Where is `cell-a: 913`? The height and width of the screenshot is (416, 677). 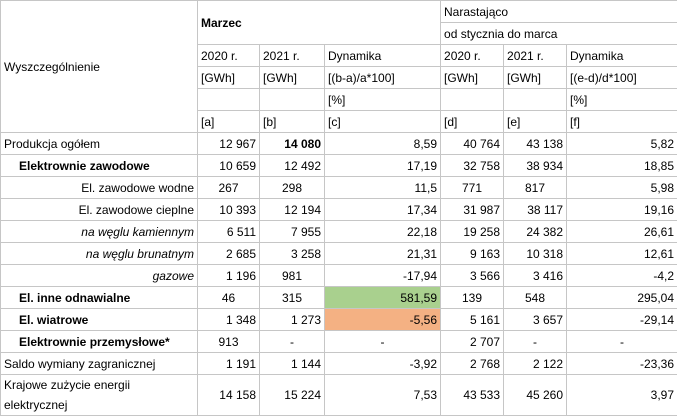
cell-a: 913 is located at coordinates (228, 341).